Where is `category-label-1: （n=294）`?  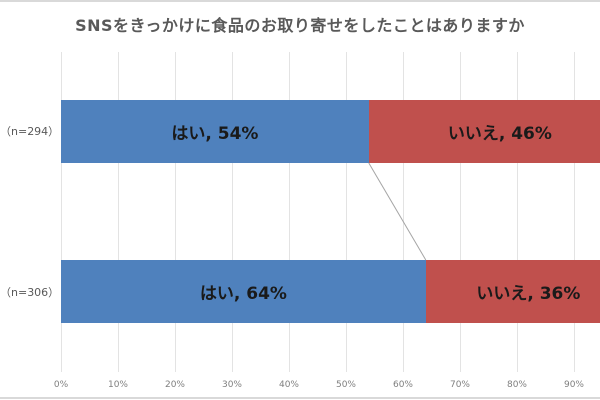
category-label-1: （n=294） is located at coordinates (30, 131).